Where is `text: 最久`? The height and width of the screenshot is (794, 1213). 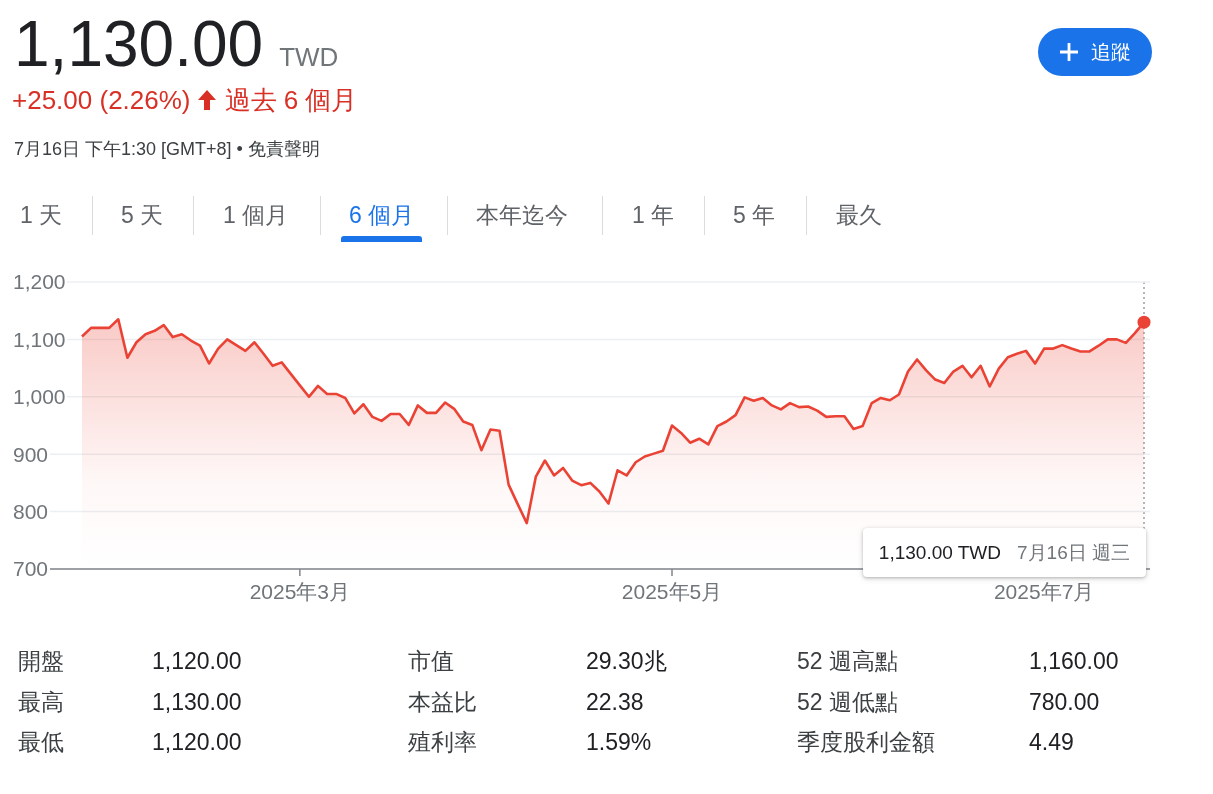
text: 最久 is located at coordinates (859, 215).